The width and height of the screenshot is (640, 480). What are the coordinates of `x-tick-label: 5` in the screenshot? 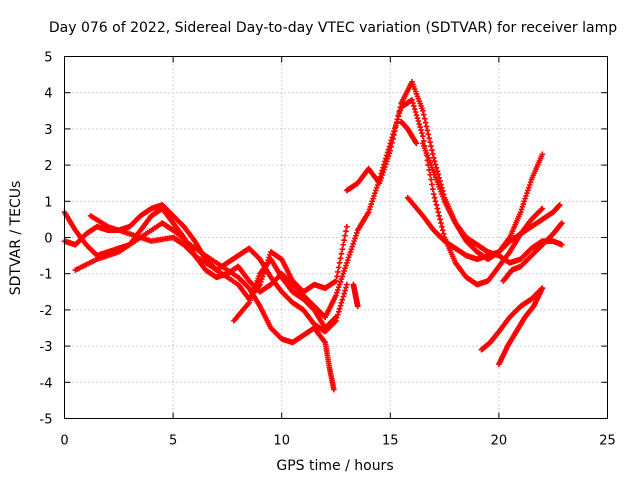 It's located at (173, 441).